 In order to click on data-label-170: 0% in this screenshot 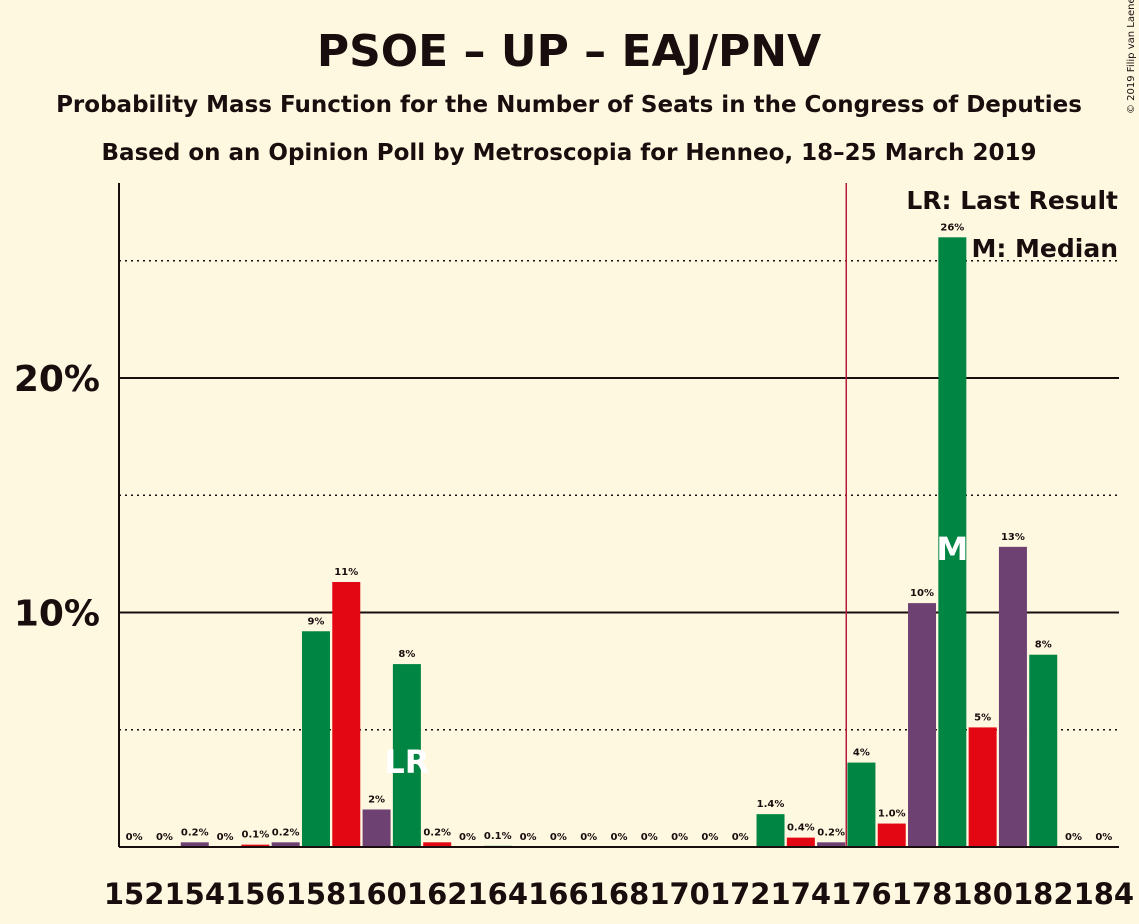, I will do `click(679, 837)`.